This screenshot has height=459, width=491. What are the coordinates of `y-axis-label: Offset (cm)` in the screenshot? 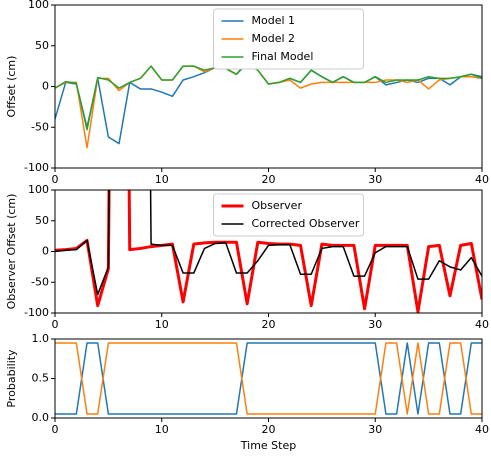 It's located at (11, 87).